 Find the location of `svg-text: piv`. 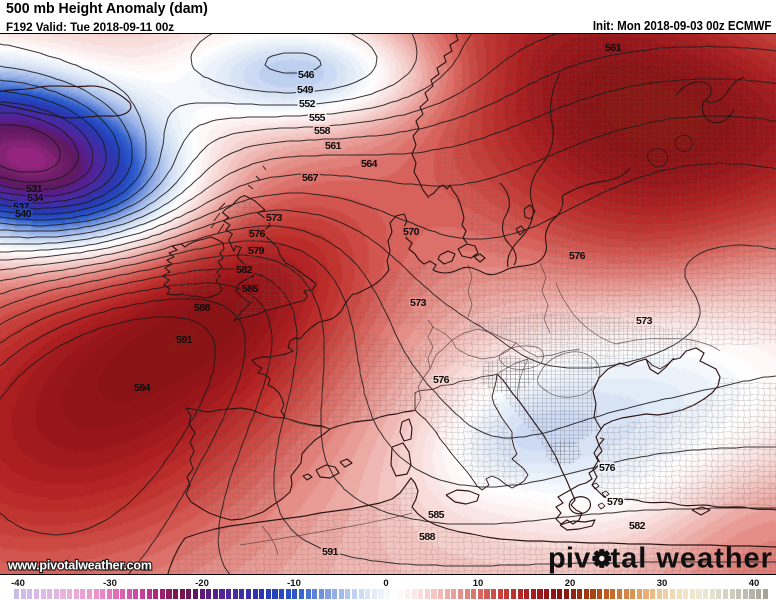

svg-text: piv is located at coordinates (569, 559).